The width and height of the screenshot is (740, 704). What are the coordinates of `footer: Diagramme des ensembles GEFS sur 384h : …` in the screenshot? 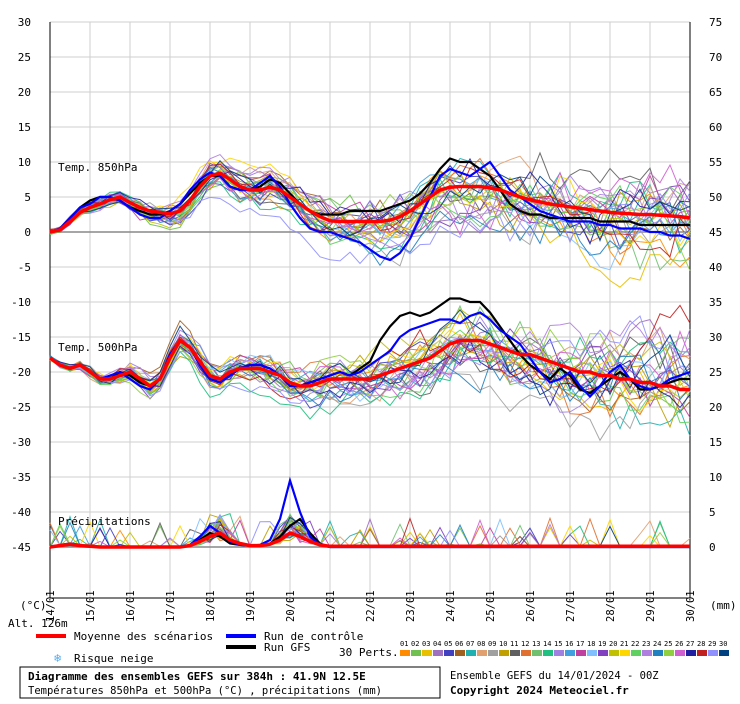 It's located at (339, 682).